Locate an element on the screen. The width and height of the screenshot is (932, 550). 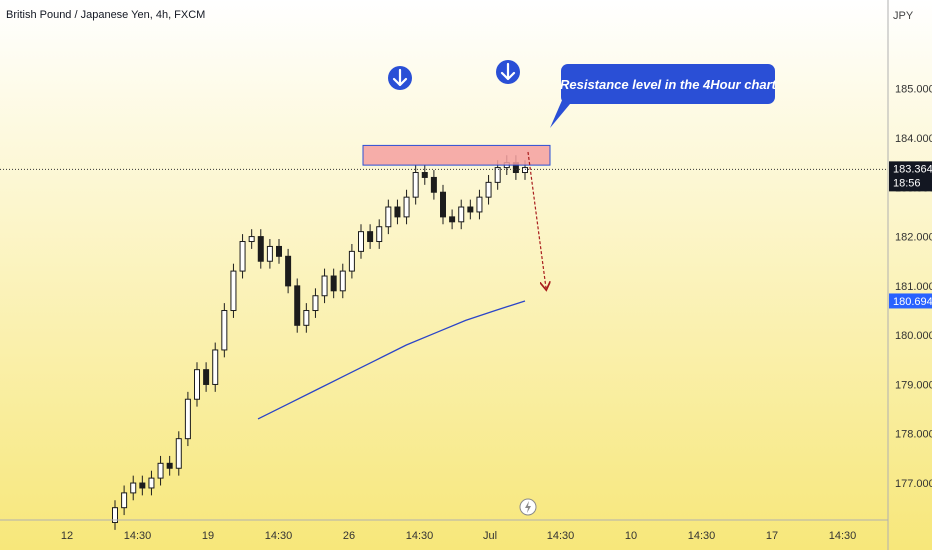
x-tick-label: 12 is located at coordinates (67, 536).